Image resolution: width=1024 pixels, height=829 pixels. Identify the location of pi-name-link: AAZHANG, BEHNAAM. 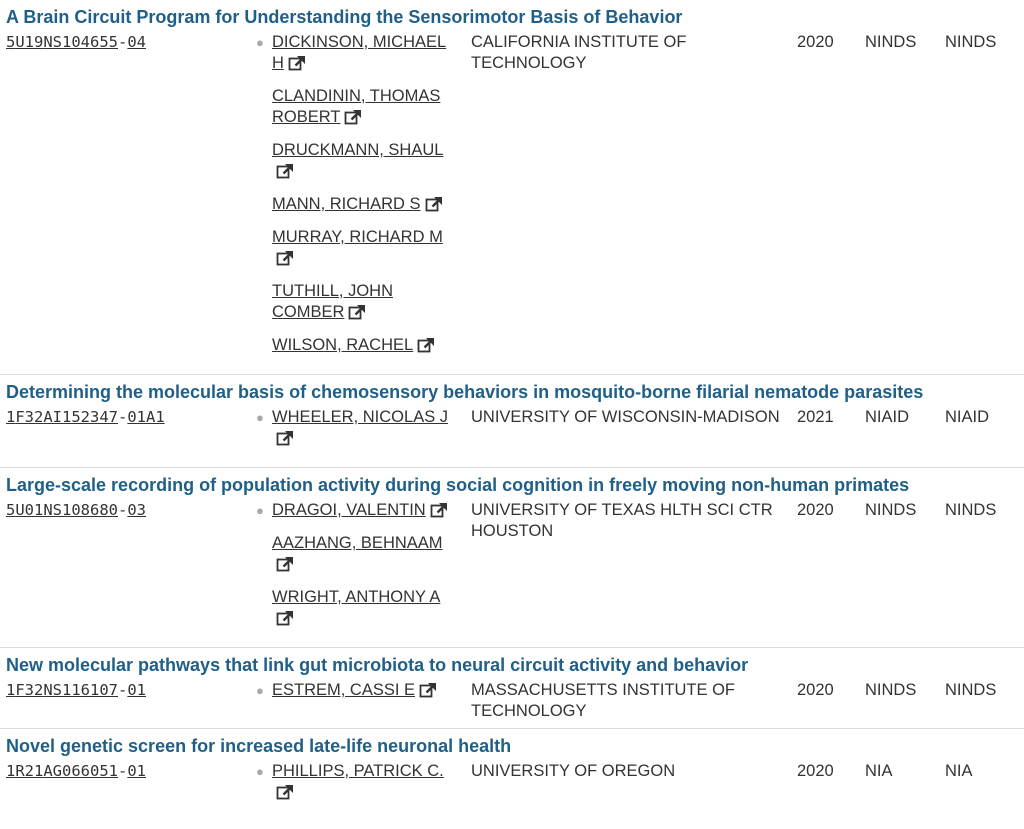
(357, 543).